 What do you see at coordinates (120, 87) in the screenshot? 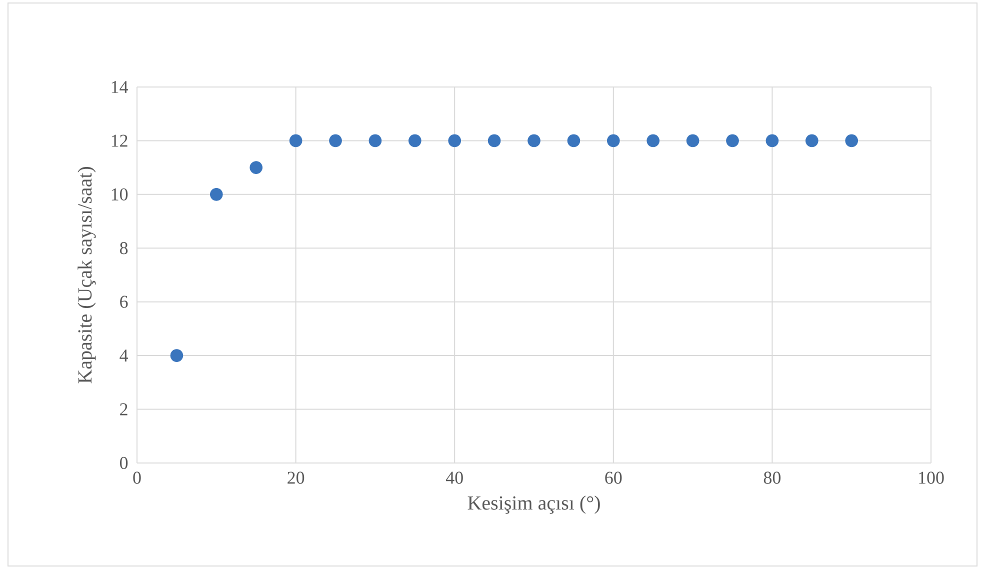
I see `y-tick-label: 14` at bounding box center [120, 87].